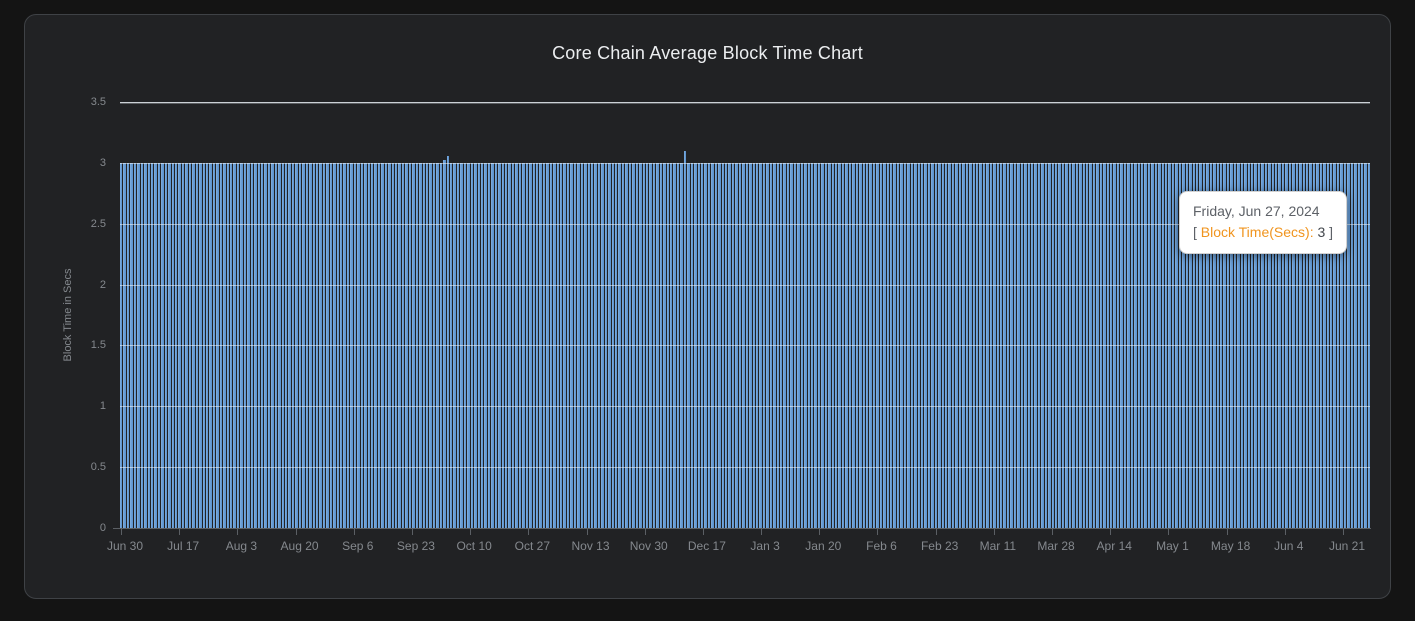  What do you see at coordinates (745, 468) in the screenshot?
I see `gridline-y-0.5` at bounding box center [745, 468].